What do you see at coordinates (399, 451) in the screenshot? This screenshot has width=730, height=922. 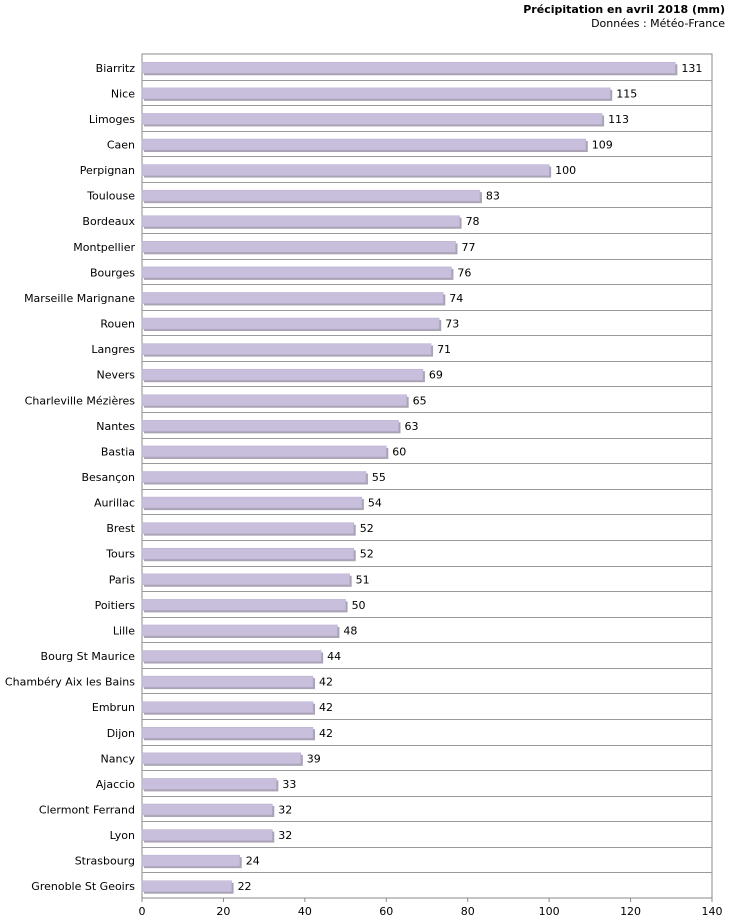 I see `value-label: 60` at bounding box center [399, 451].